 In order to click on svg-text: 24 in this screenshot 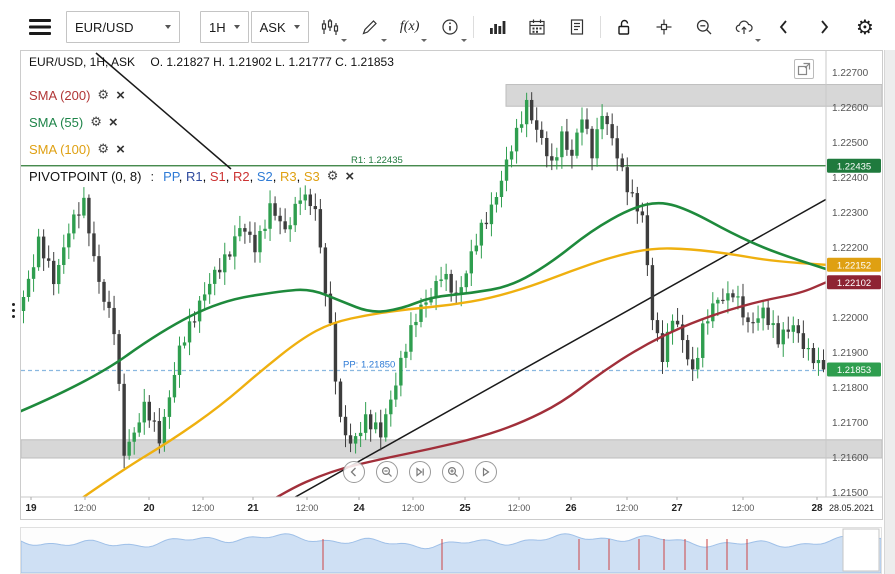, I will do `click(359, 508)`.